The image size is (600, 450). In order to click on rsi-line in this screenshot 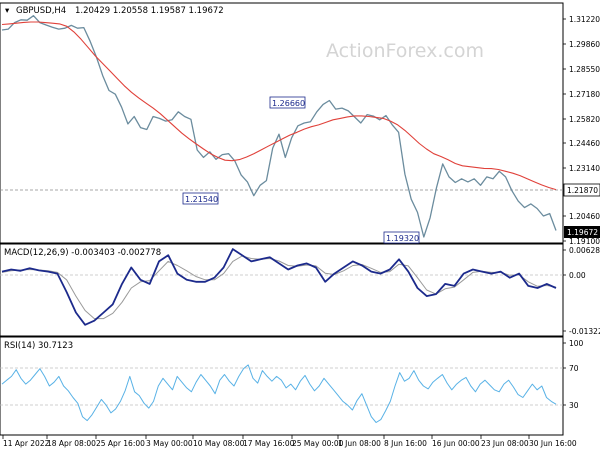, I will do `click(279, 393)`.